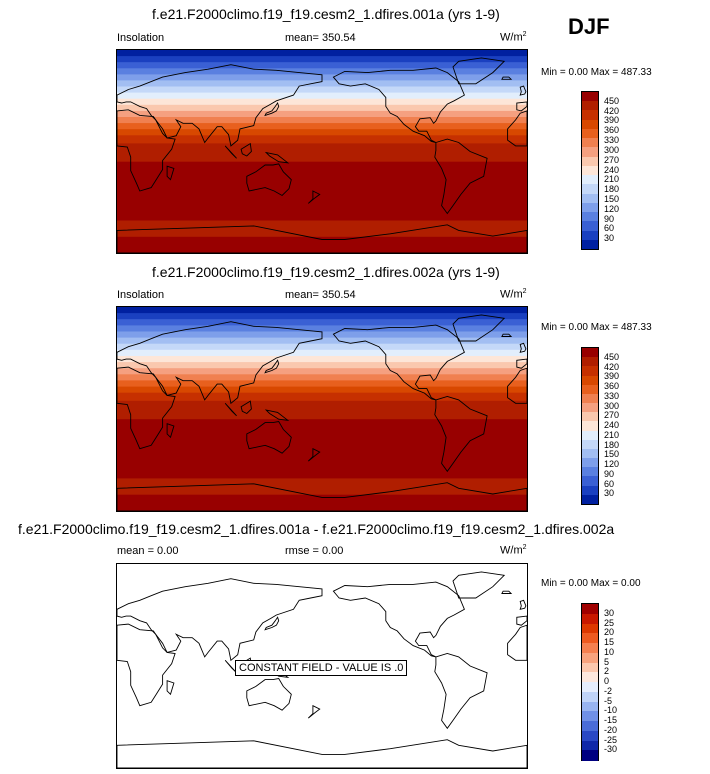 This screenshot has height=774, width=710. I want to click on panel3-units: W/m2, so click(513, 550).